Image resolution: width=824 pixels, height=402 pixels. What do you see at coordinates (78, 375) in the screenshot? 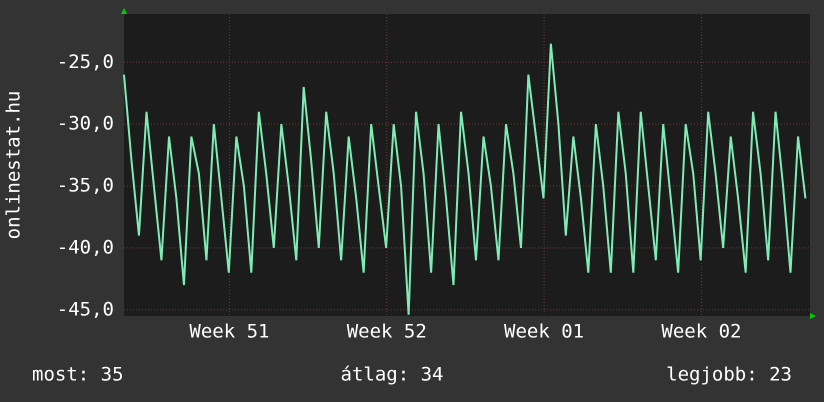
I see `footer-current: most: 35` at bounding box center [78, 375].